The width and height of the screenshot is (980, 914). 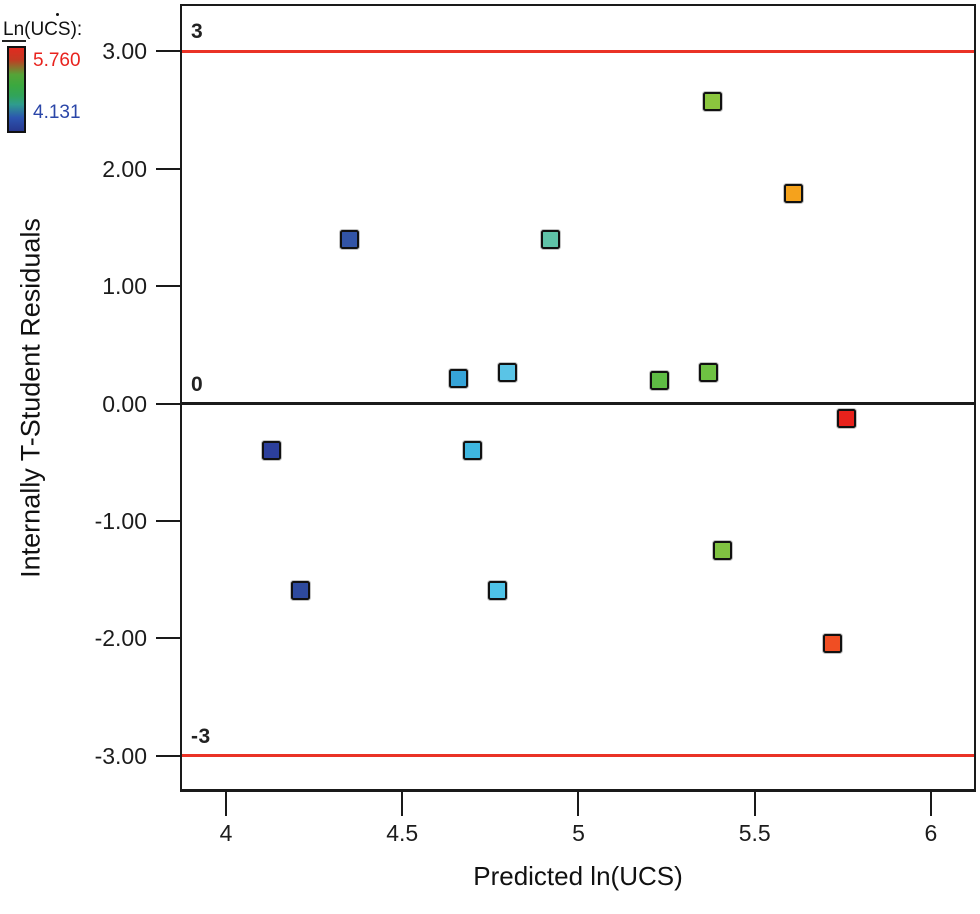 I want to click on legend-title-underline, so click(x=14, y=41).